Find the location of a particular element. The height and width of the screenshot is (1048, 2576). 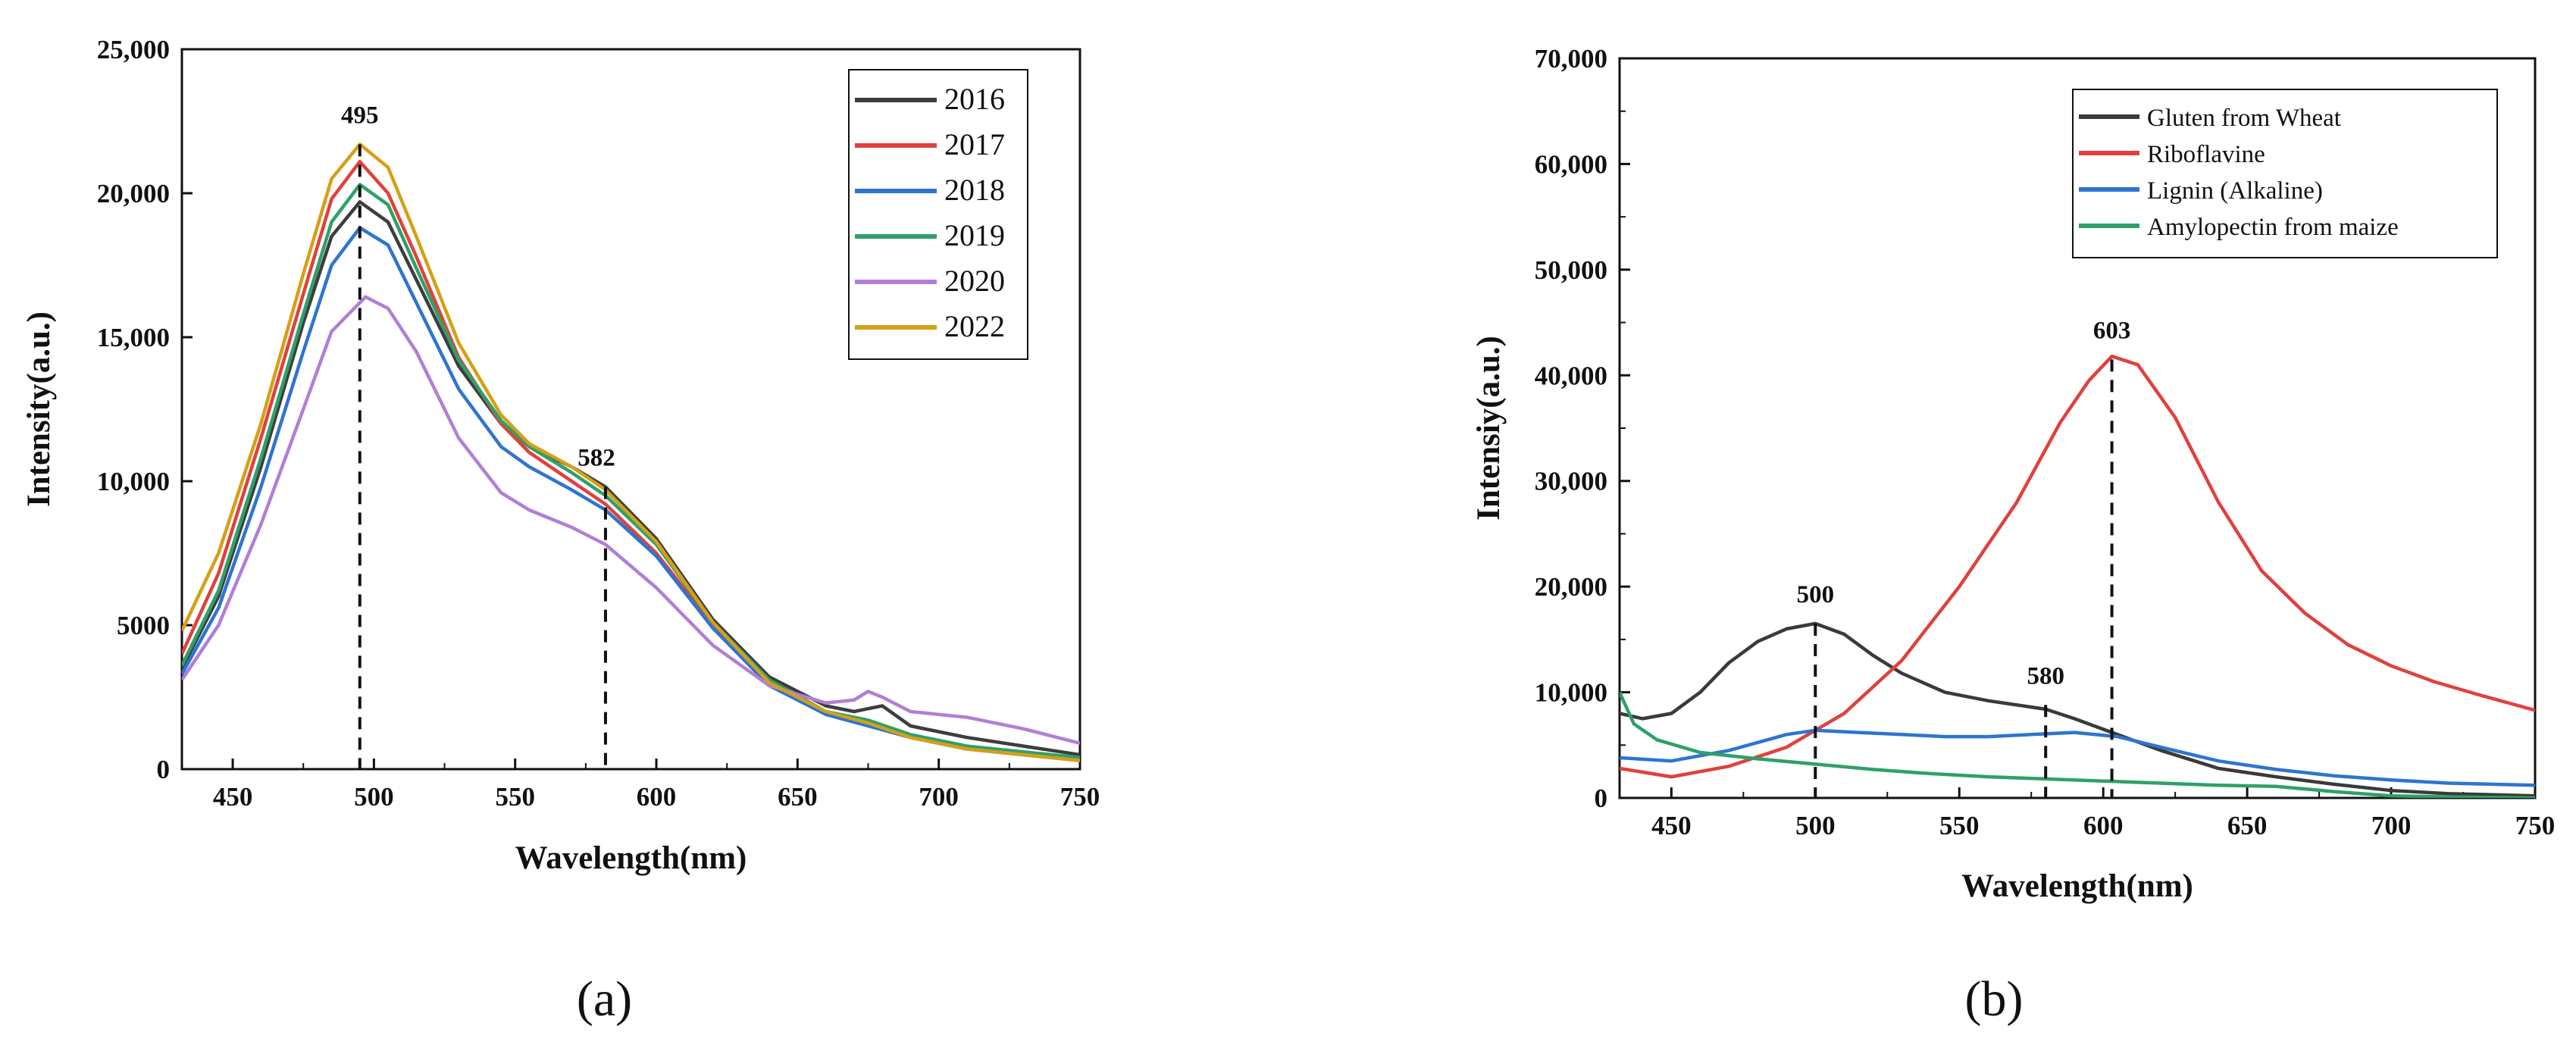

legend-label: Gluten from Wheat is located at coordinates (2244, 118).